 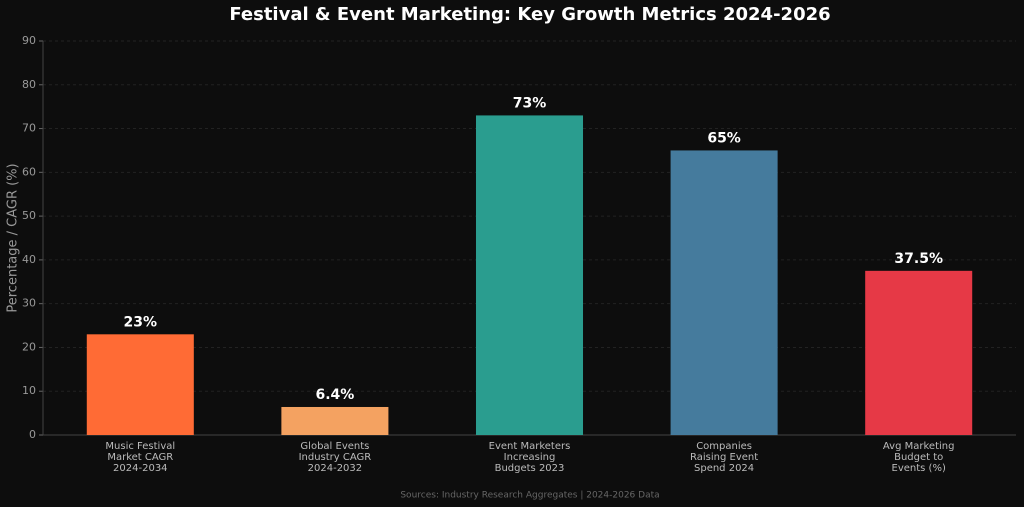 What do you see at coordinates (29, 346) in the screenshot?
I see `y-tick-label: 20` at bounding box center [29, 346].